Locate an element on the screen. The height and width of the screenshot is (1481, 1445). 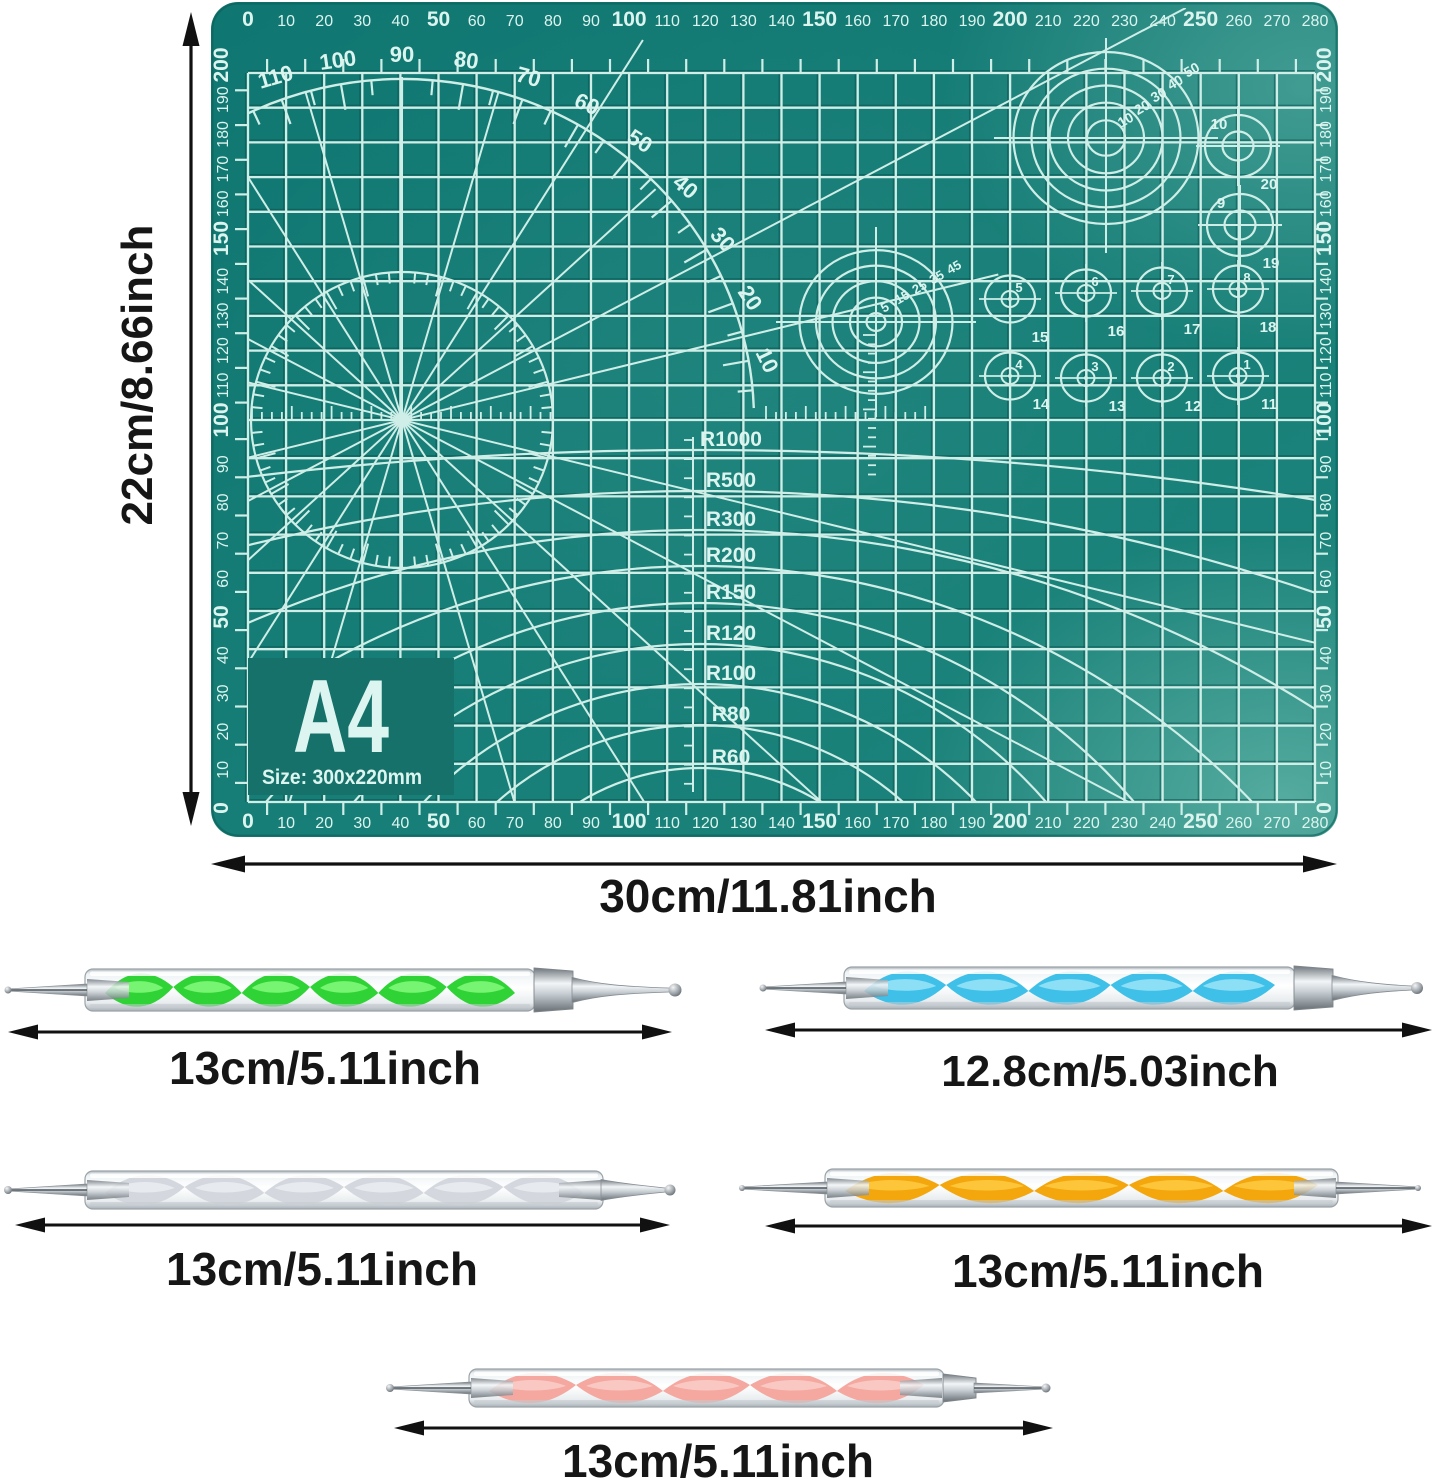
svg-text: R1000 is located at coordinates (731, 439).